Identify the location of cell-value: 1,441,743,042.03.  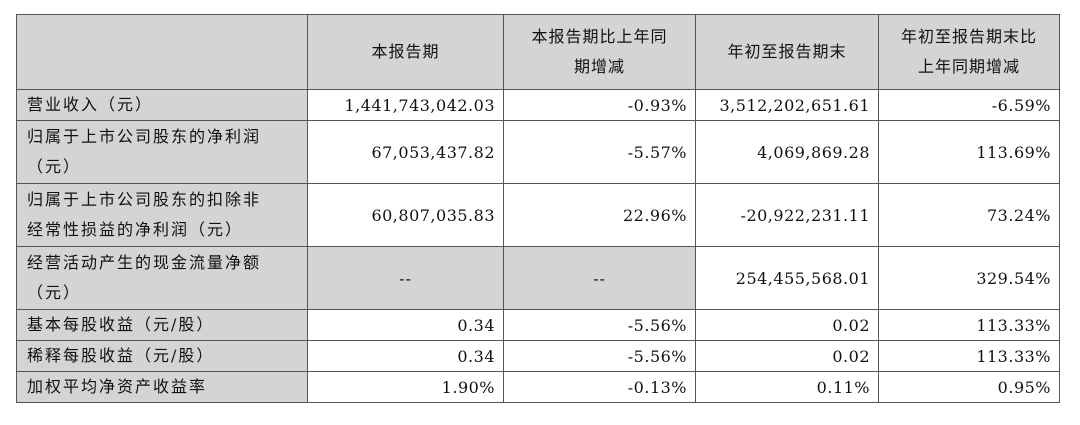
(405, 105).